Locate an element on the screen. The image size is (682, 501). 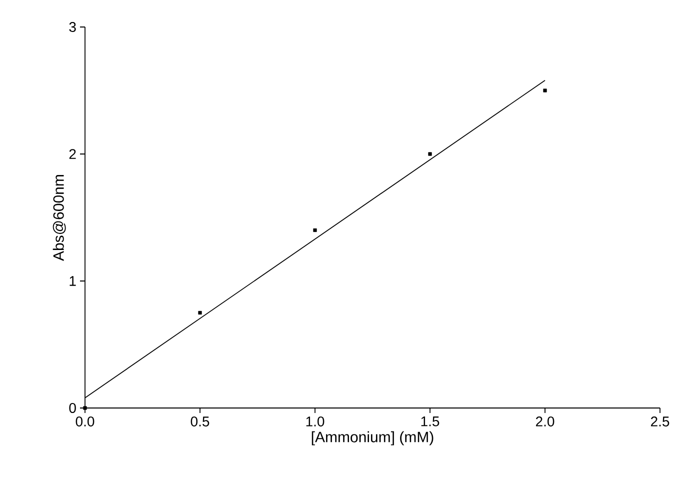
y-axis-title: Abs@600nm is located at coordinates (59, 218).